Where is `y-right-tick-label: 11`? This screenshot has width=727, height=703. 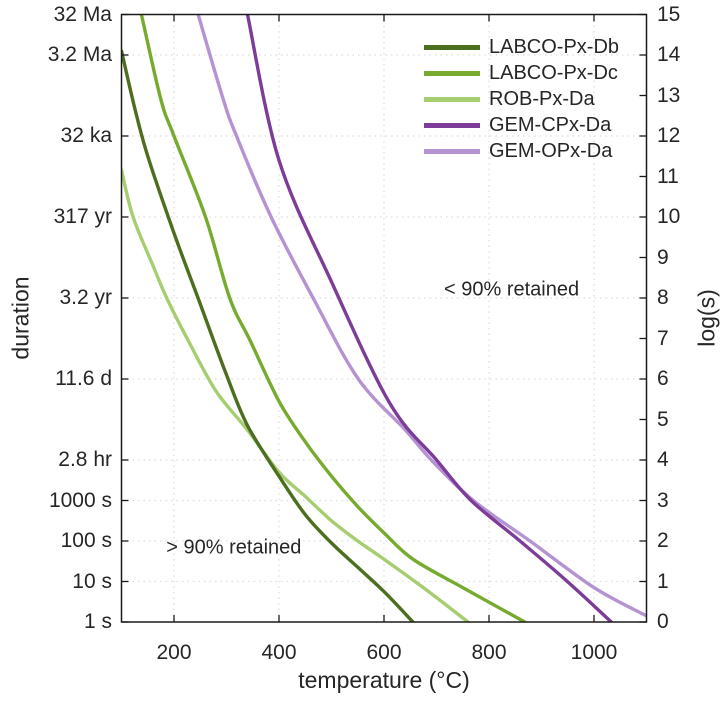
y-right-tick-label: 11 is located at coordinates (668, 176).